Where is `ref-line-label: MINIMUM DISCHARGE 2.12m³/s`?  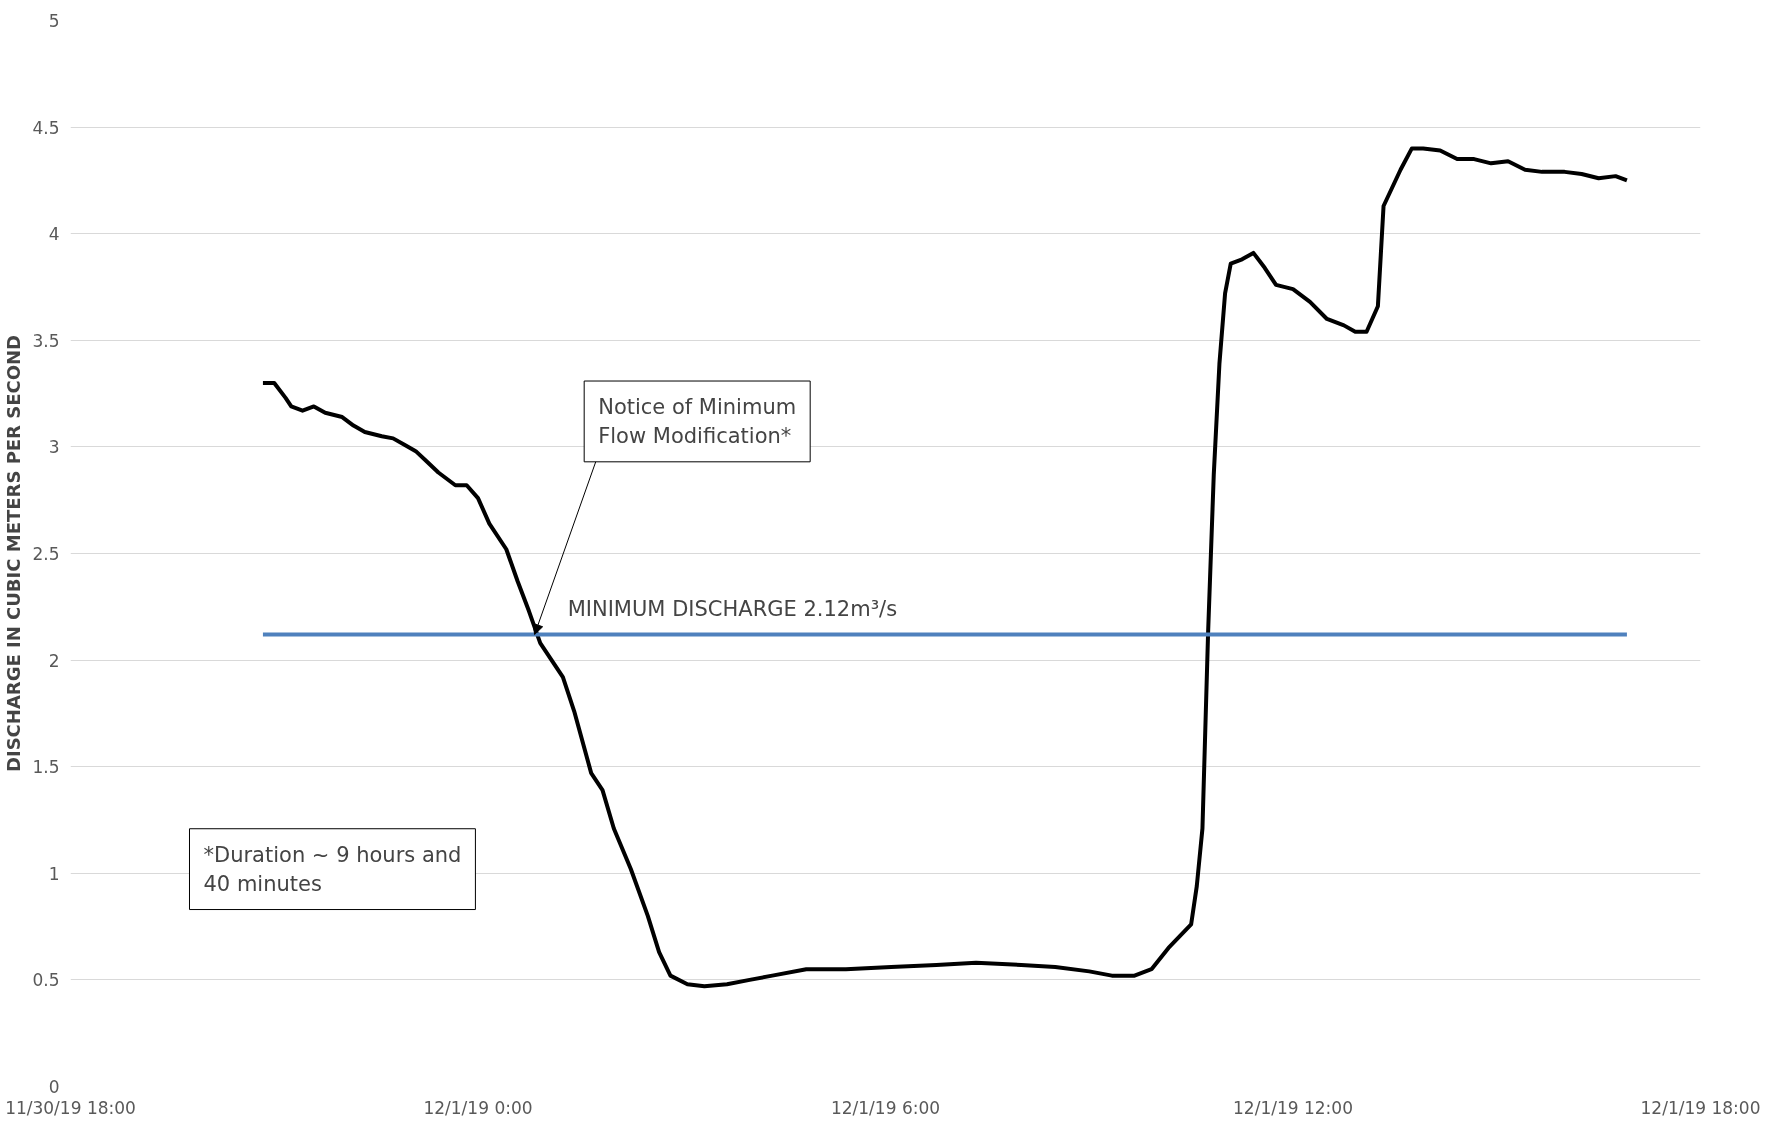 ref-line-label: MINIMUM DISCHARGE 2.12m³/s is located at coordinates (732, 608).